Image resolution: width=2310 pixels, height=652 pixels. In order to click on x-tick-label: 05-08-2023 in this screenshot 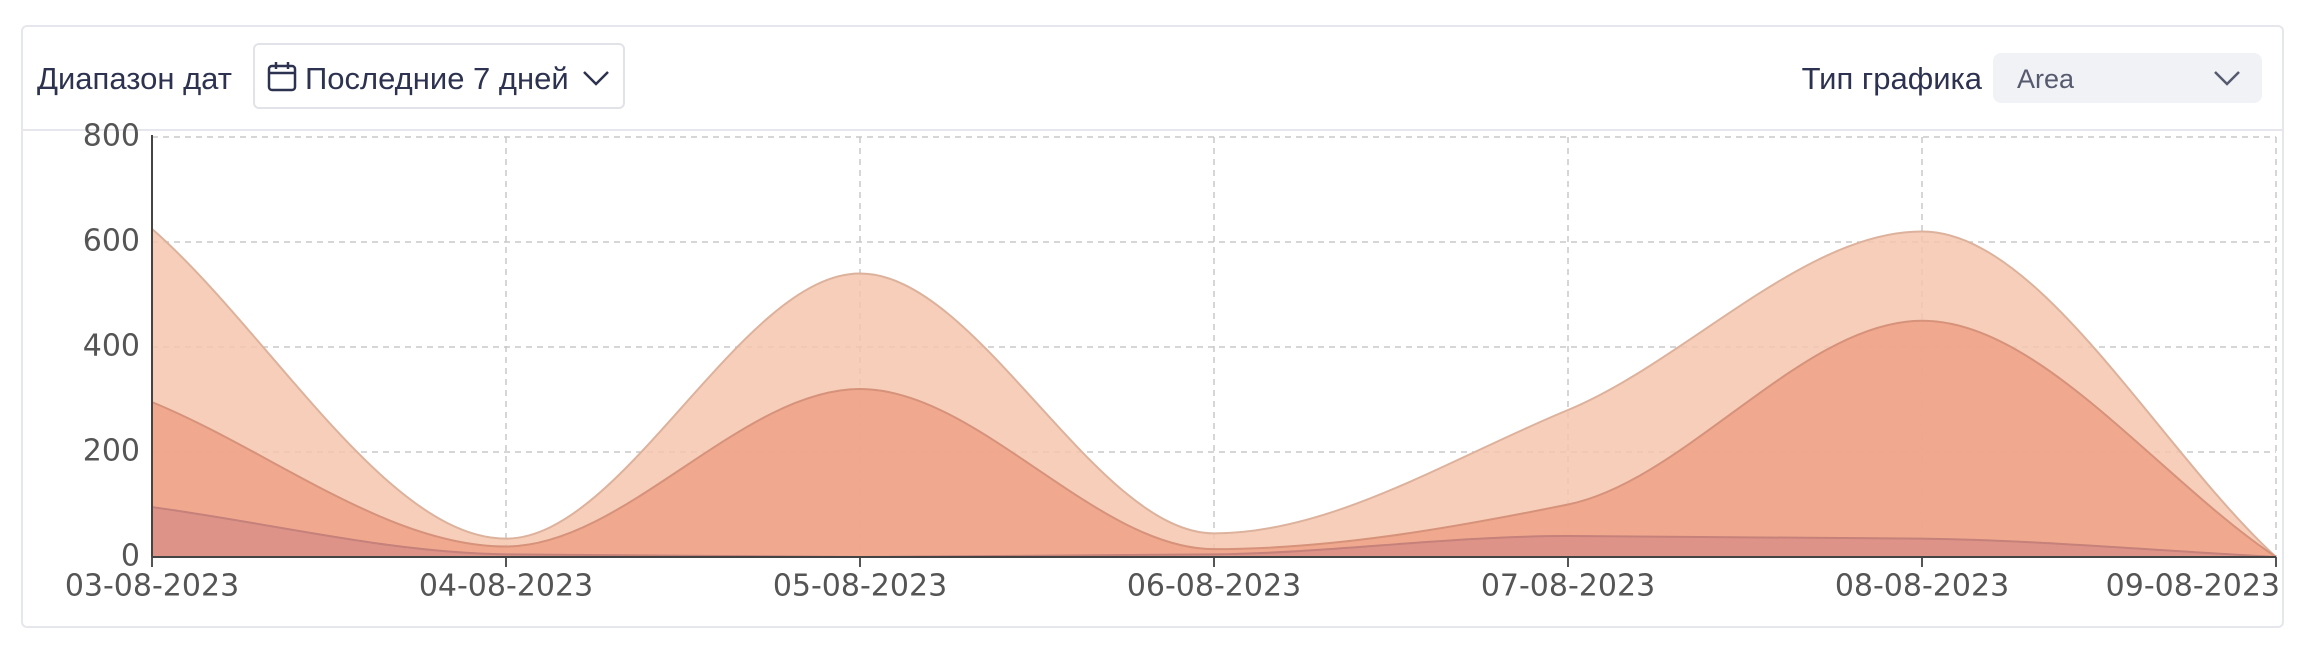, I will do `click(860, 586)`.